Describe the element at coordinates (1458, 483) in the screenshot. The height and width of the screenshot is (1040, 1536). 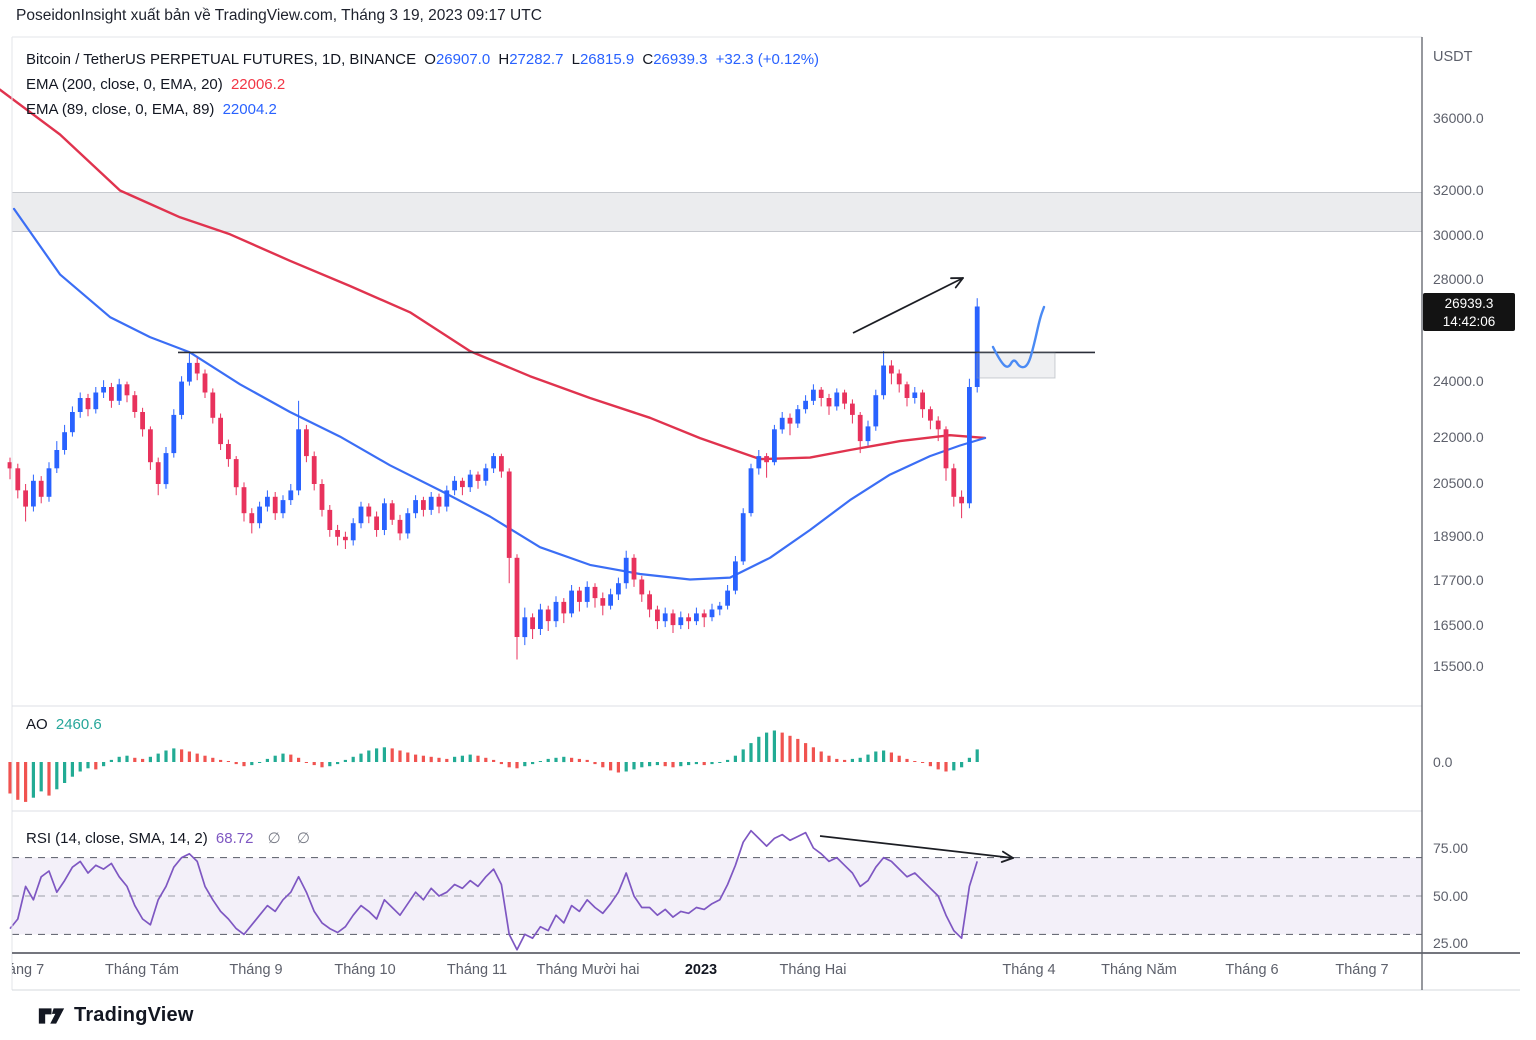
I see `price-tick-label: 20500.0` at that location.